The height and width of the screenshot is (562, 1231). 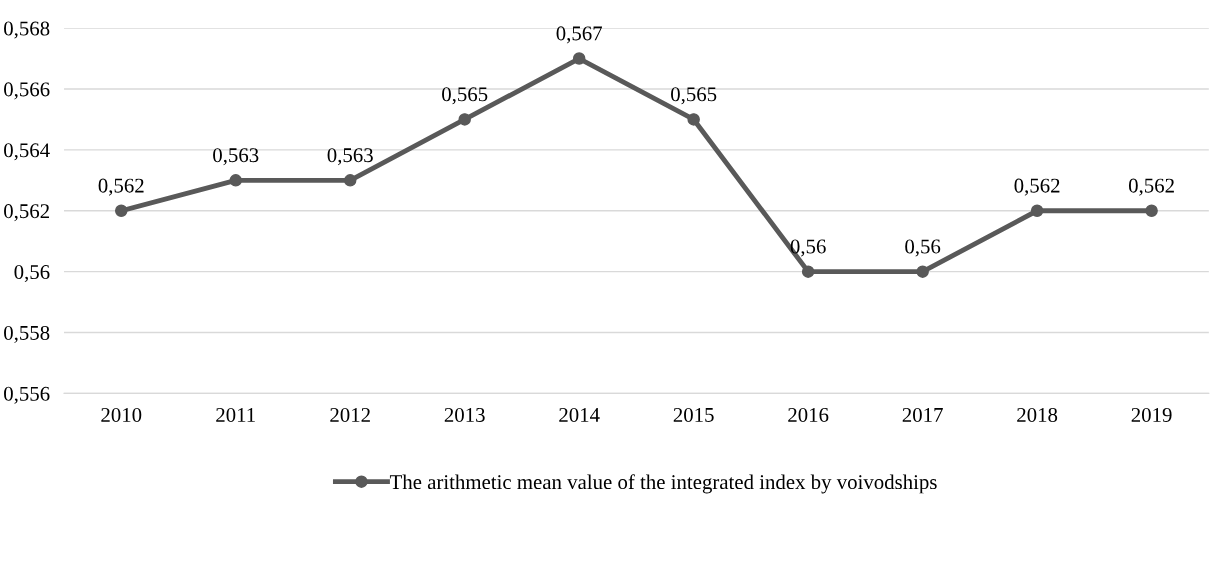 What do you see at coordinates (32, 274) in the screenshot?
I see `y-tick-label: 0,56` at bounding box center [32, 274].